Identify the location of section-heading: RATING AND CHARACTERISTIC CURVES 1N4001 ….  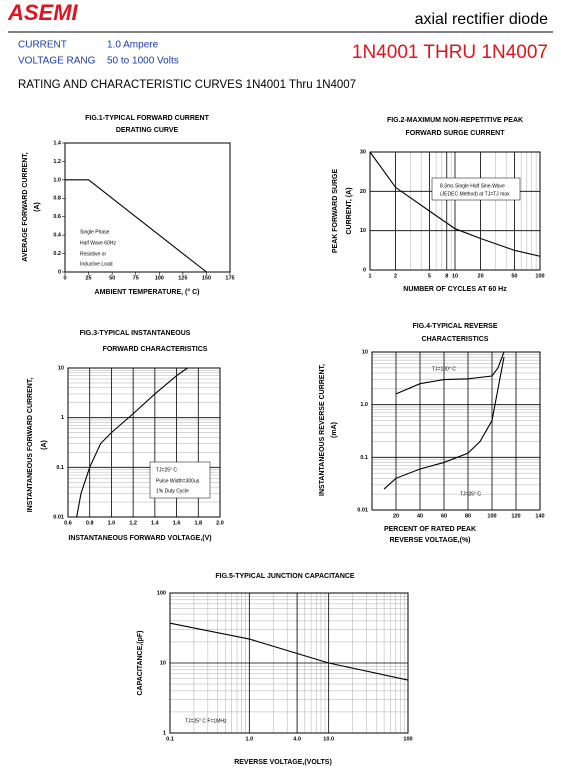
(187, 85).